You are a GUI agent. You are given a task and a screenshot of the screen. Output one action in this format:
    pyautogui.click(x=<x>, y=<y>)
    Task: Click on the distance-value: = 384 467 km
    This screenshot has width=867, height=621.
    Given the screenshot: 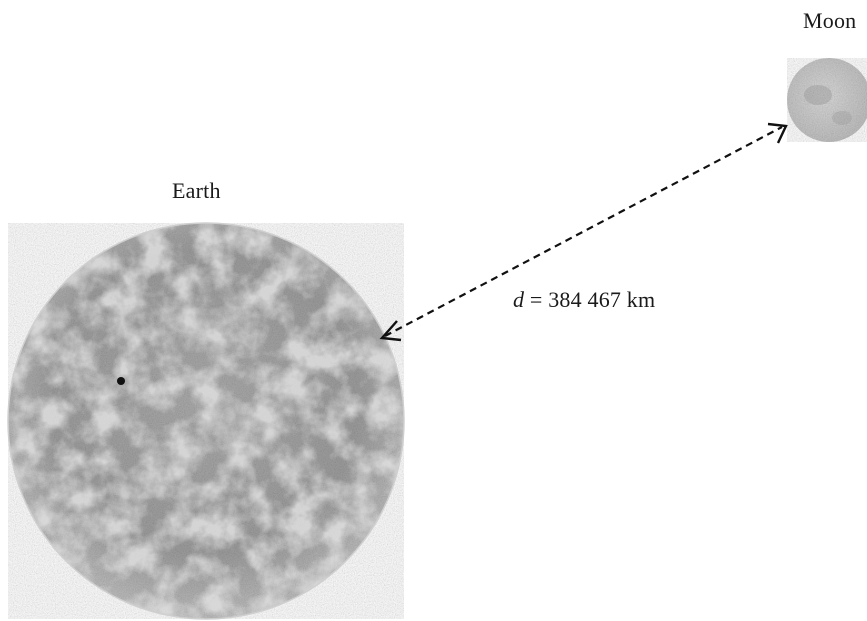 What is the action you would take?
    pyautogui.click(x=590, y=299)
    